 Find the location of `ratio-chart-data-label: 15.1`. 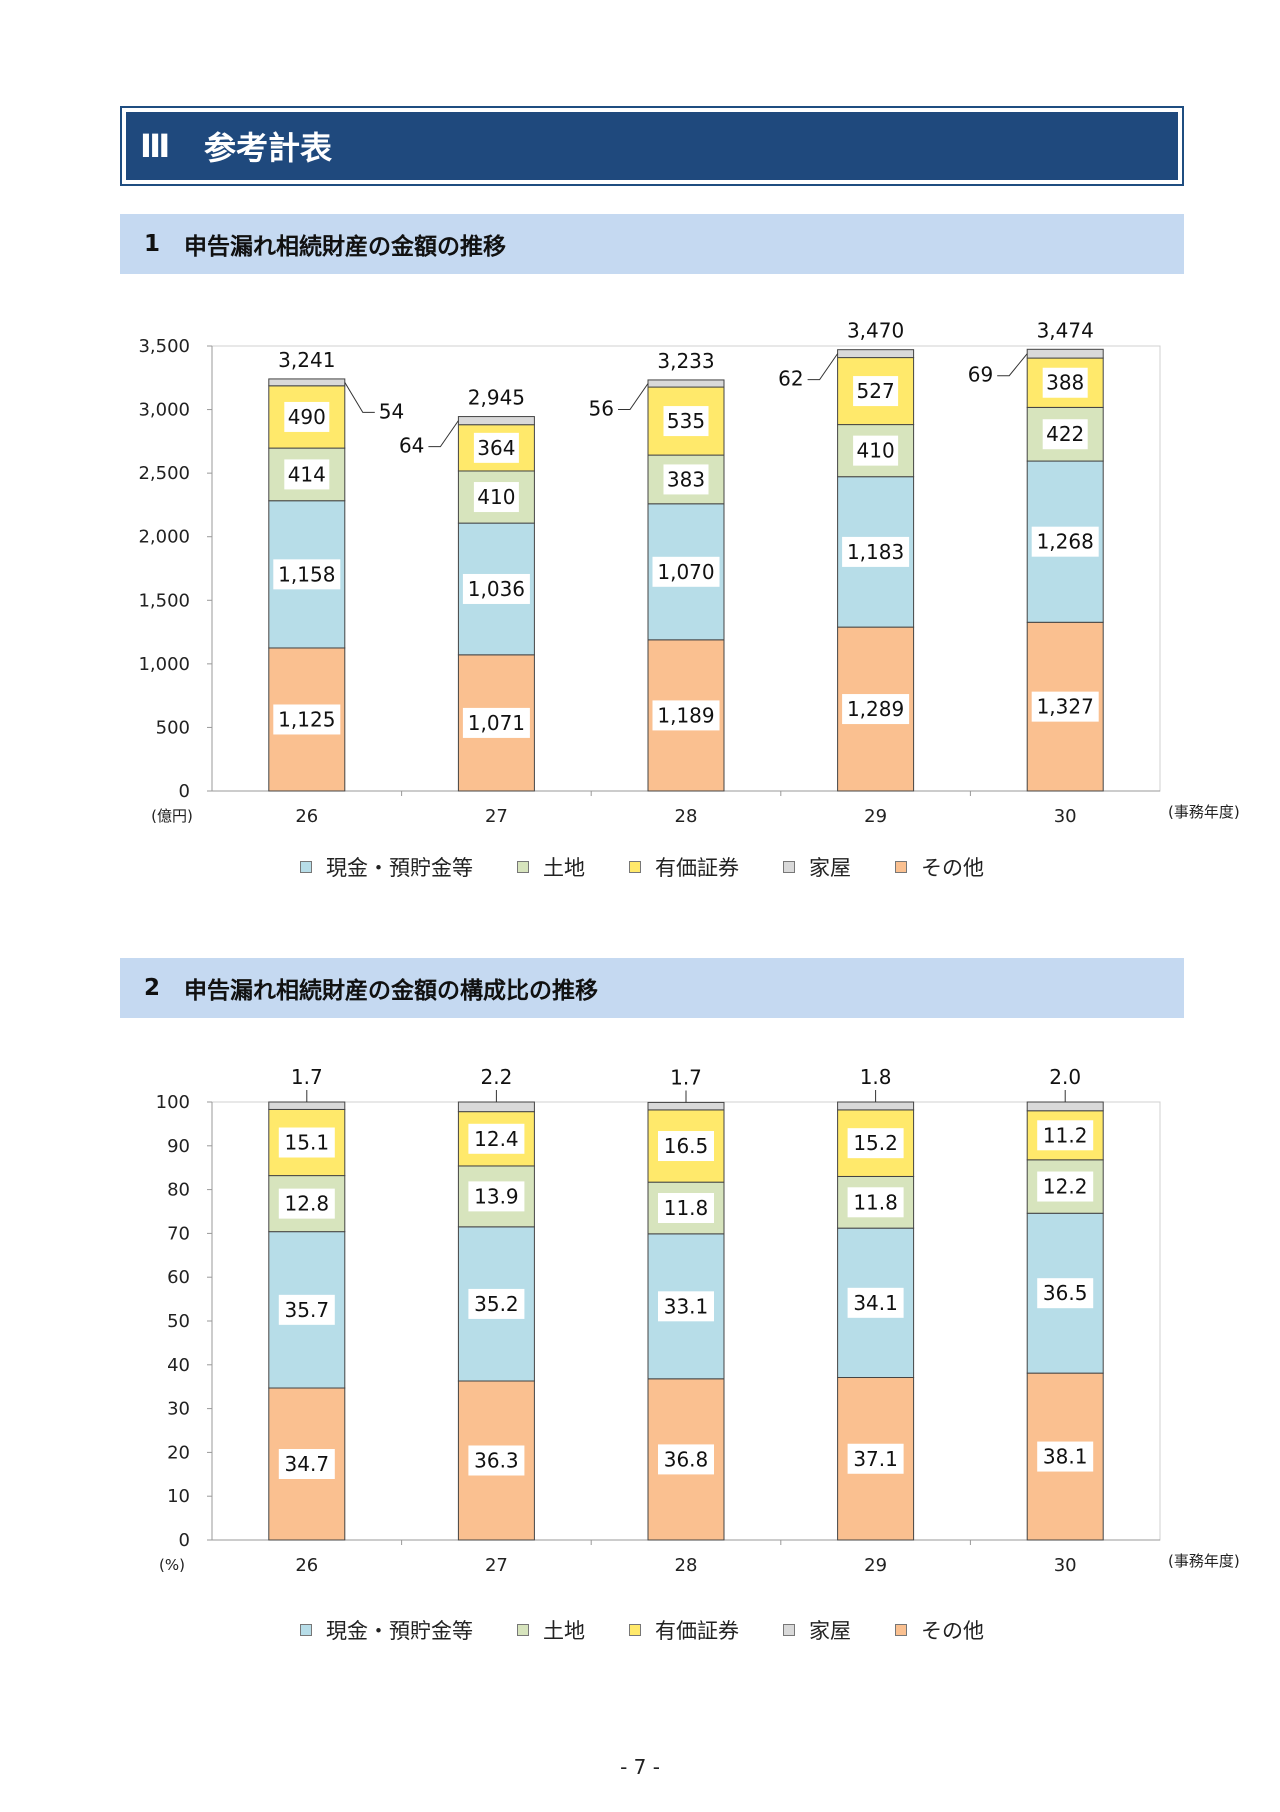

ratio-chart-data-label: 15.1 is located at coordinates (307, 1143).